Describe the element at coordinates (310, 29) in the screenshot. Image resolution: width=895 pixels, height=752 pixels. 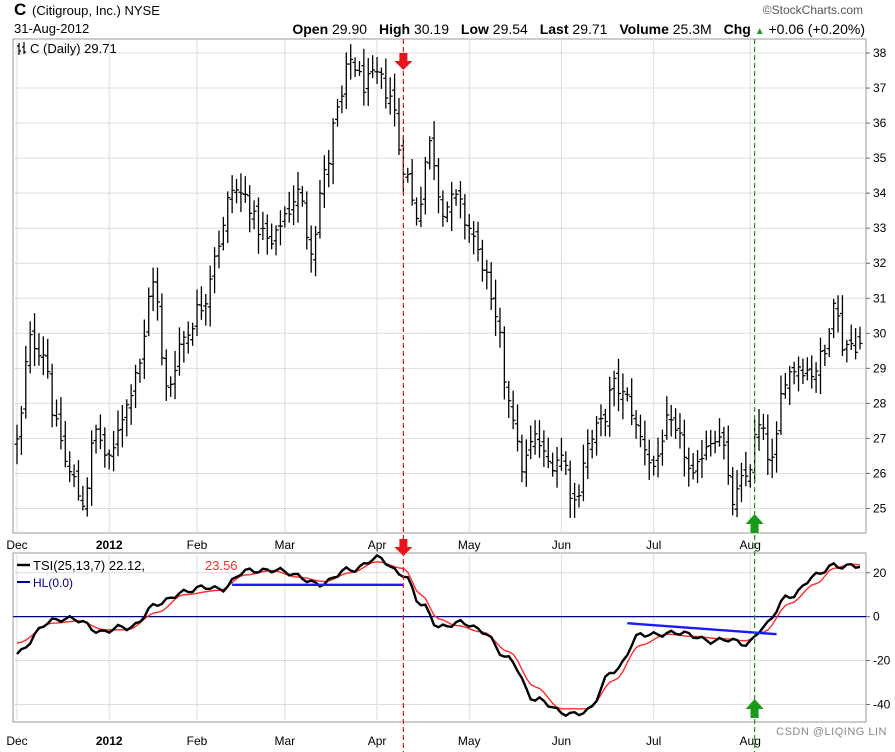
I see `open-label: Open` at that location.